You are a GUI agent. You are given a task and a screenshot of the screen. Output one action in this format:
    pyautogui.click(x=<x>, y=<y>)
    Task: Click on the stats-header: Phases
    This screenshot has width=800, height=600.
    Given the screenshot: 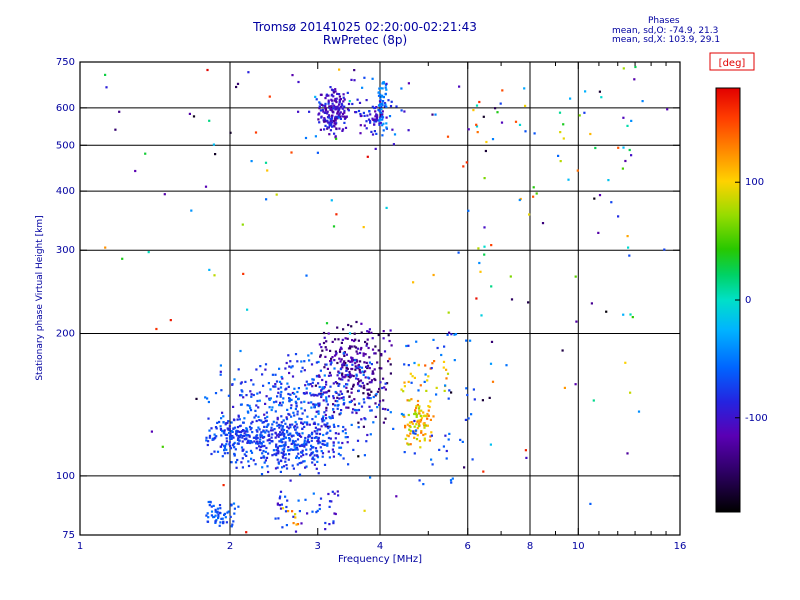 What is the action you would take?
    pyautogui.click(x=664, y=21)
    